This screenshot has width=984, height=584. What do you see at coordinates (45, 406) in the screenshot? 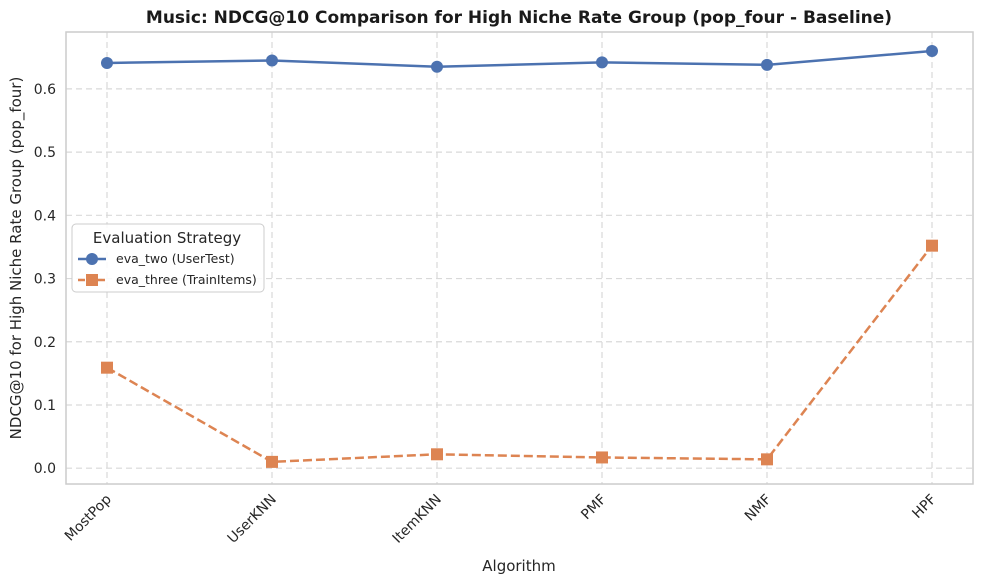
I see `y-tick-label: 0.1` at bounding box center [45, 406].